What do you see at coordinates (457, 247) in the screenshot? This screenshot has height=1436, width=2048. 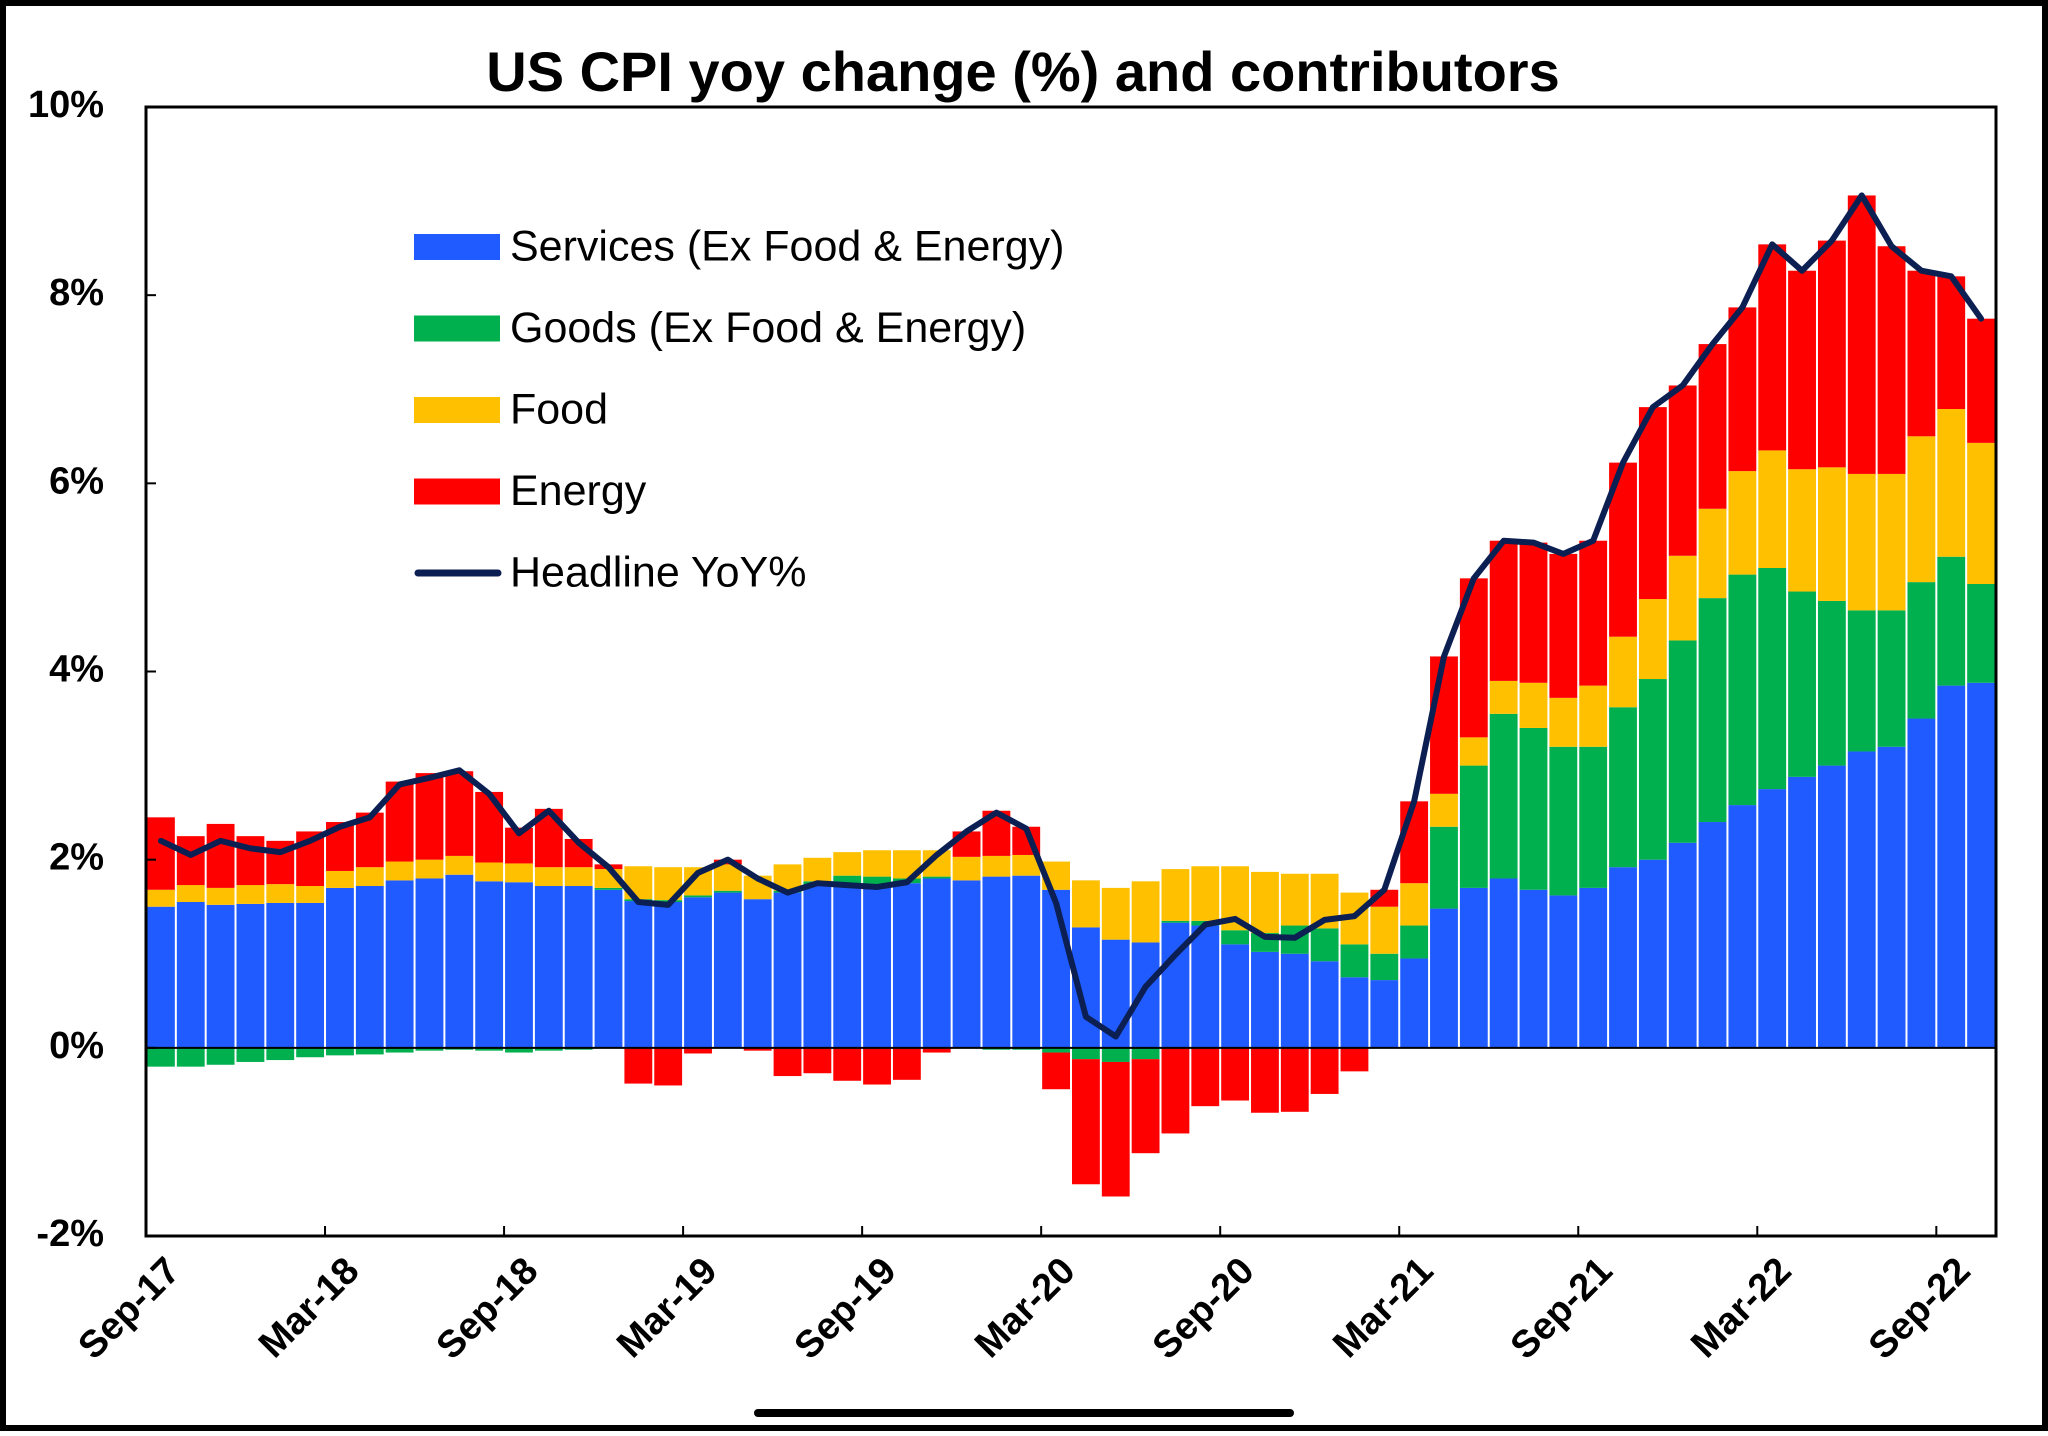 I see `legend-swatch` at bounding box center [457, 247].